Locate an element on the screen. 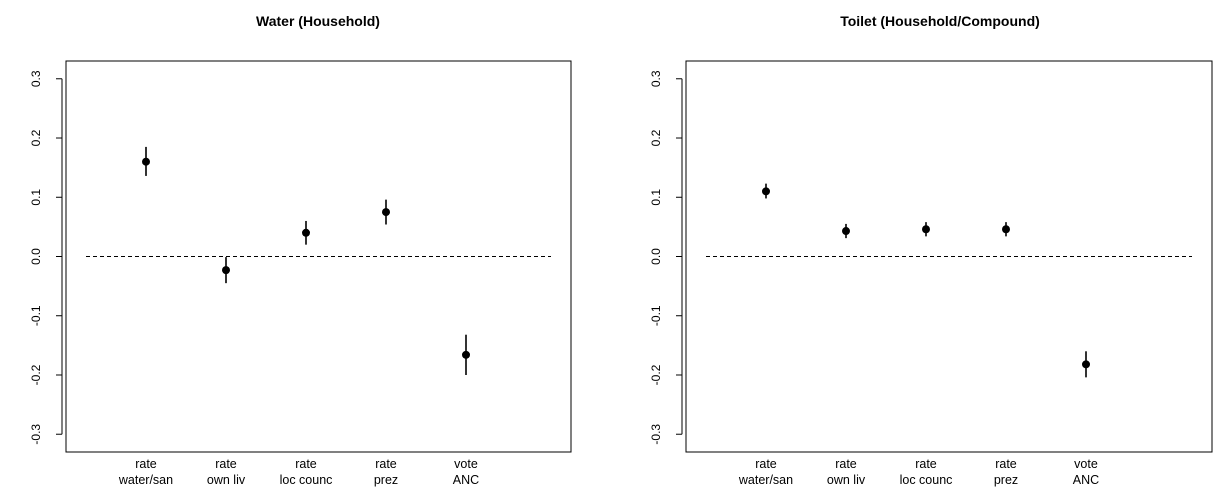 The width and height of the screenshot is (1214, 494). chart-title: Water (Household) is located at coordinates (318, 21).